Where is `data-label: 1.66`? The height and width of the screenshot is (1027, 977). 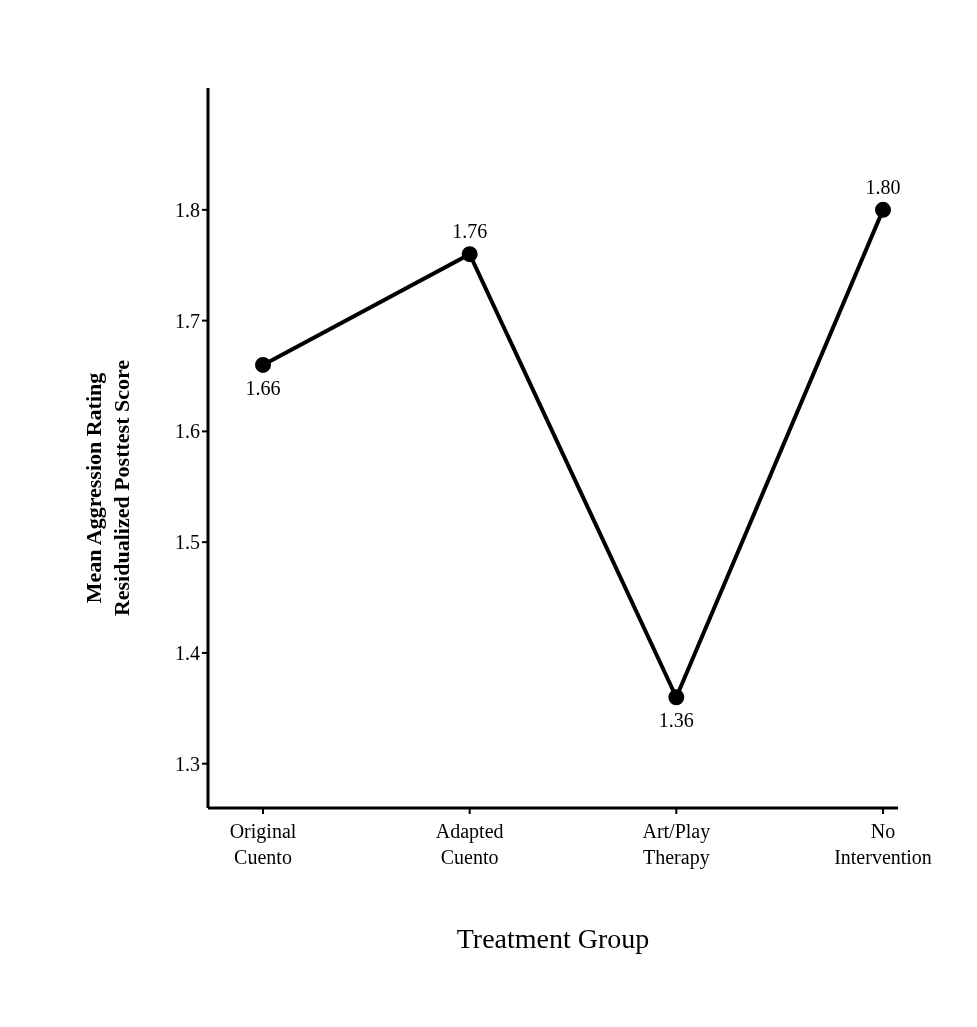 data-label: 1.66 is located at coordinates (263, 387).